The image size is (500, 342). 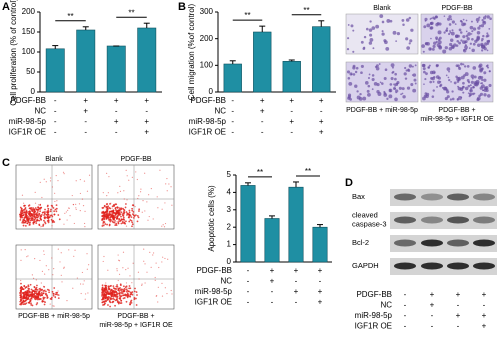 I want to click on plot-frame, so click(x=136, y=197).